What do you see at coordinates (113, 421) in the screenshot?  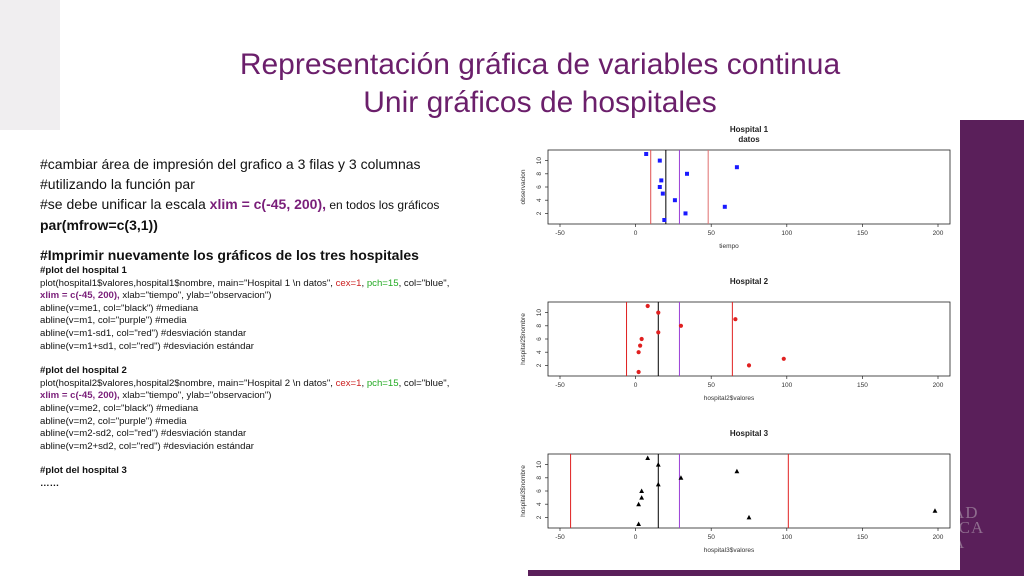 I see `code-abline: abline(v=m2, col="purple") #media` at bounding box center [113, 421].